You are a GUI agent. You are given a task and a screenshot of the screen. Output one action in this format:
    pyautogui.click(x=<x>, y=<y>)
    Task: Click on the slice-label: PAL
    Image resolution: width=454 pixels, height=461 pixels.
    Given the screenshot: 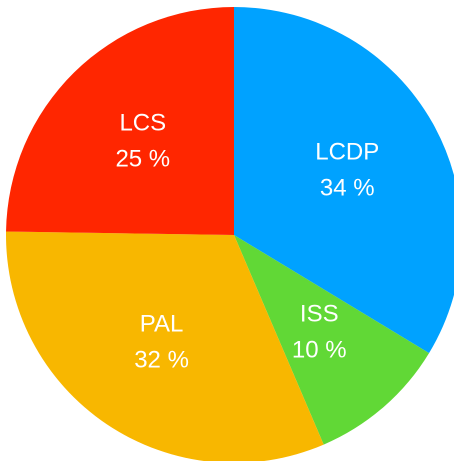 What is the action you would take?
    pyautogui.click(x=162, y=323)
    